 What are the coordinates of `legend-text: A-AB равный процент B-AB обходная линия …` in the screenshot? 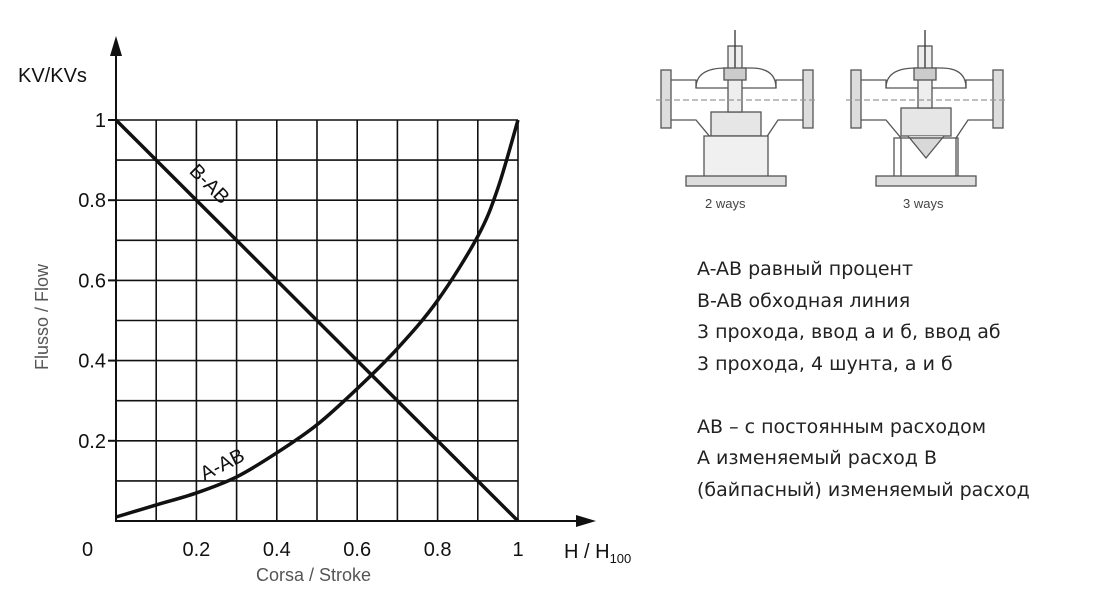 It's located at (863, 380).